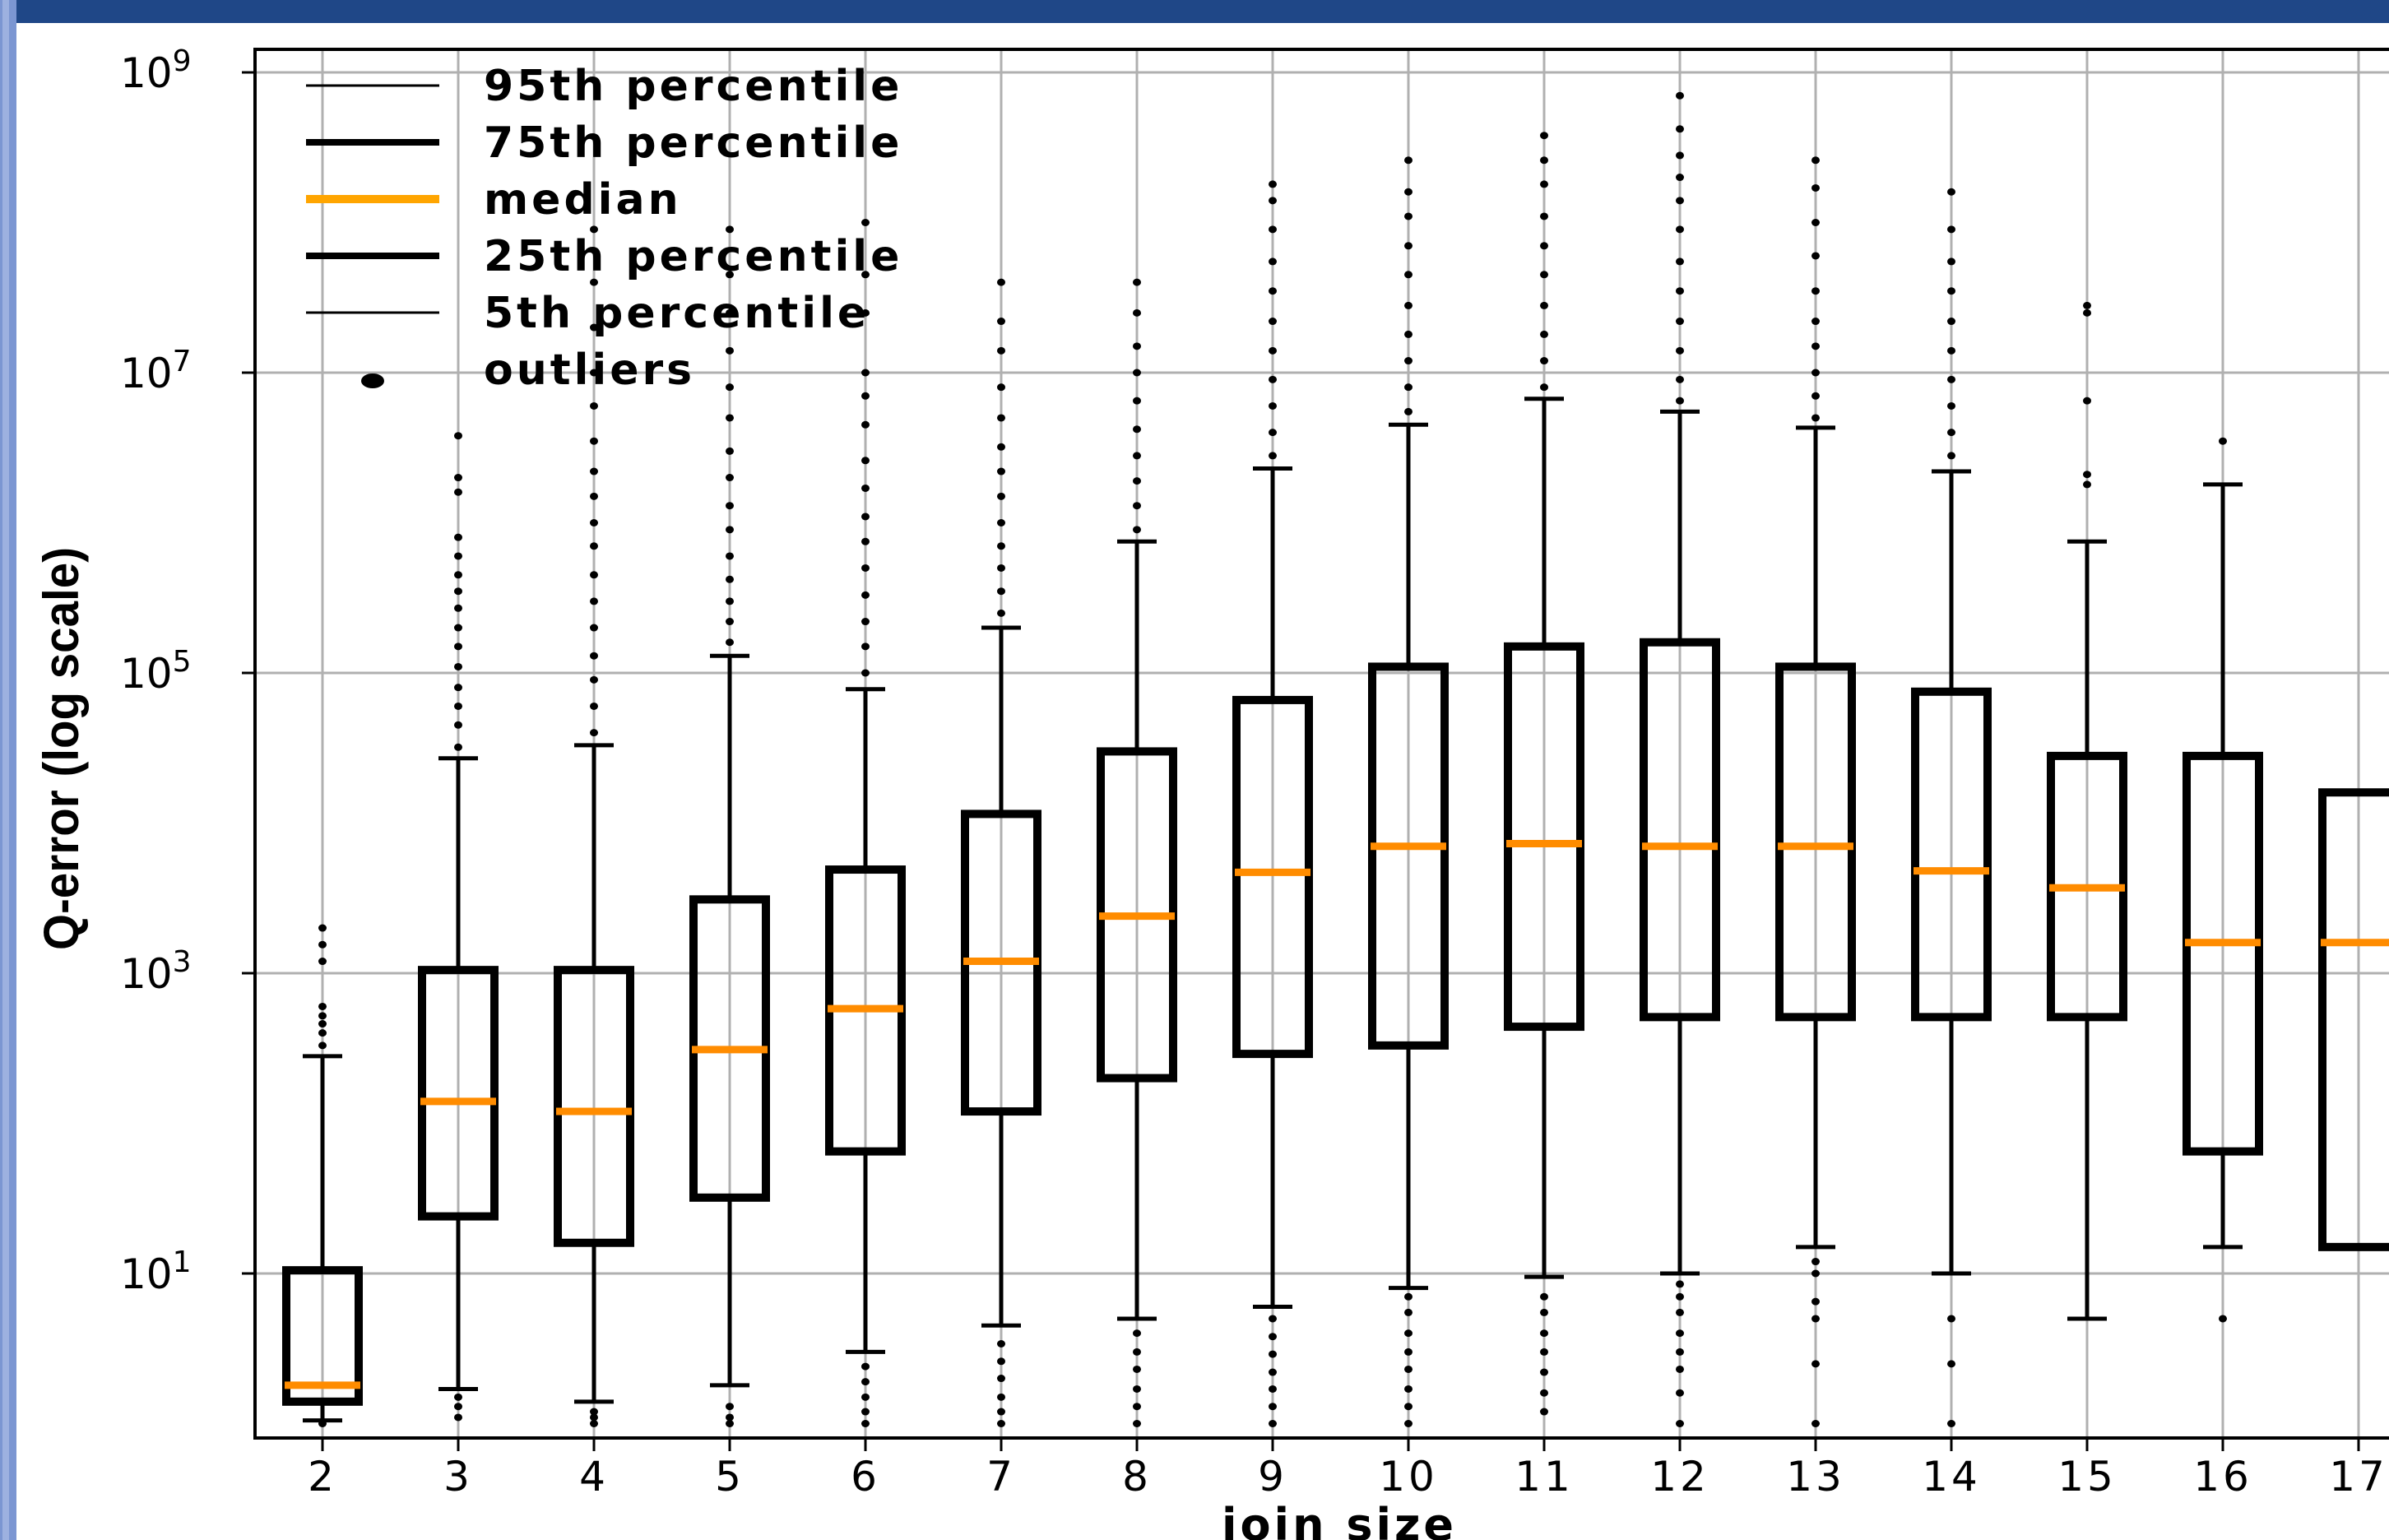 The image size is (2389, 1540). Describe the element at coordinates (1194, 11) in the screenshot. I see `window-top-bar` at that location.